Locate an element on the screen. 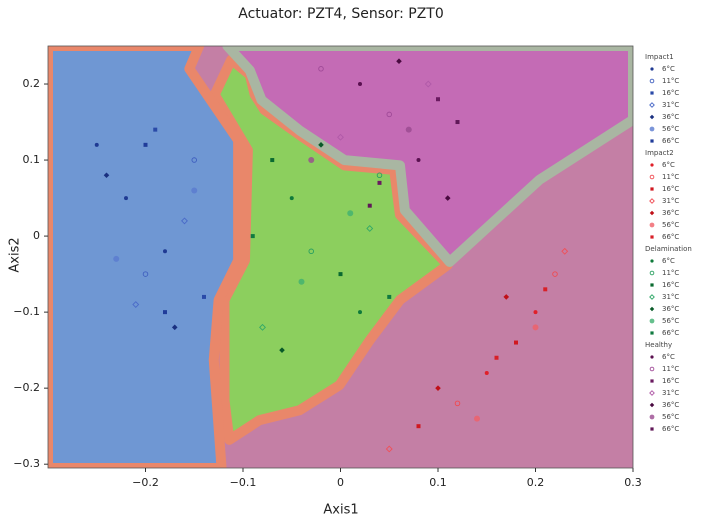 This screenshot has height=522, width=701. x-axis-label: Axis1 is located at coordinates (340, 510).